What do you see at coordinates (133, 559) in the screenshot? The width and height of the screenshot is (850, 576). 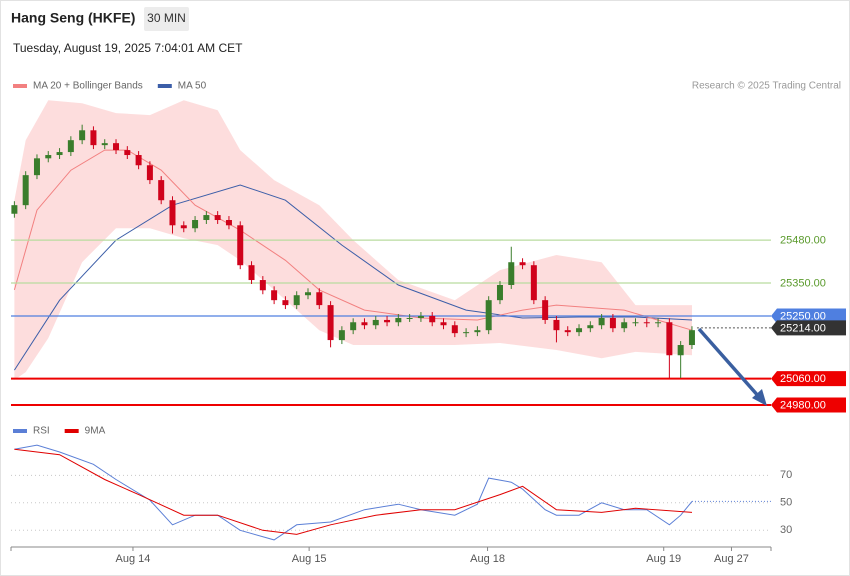 I see `x-tick-label: Aug 14` at bounding box center [133, 559].